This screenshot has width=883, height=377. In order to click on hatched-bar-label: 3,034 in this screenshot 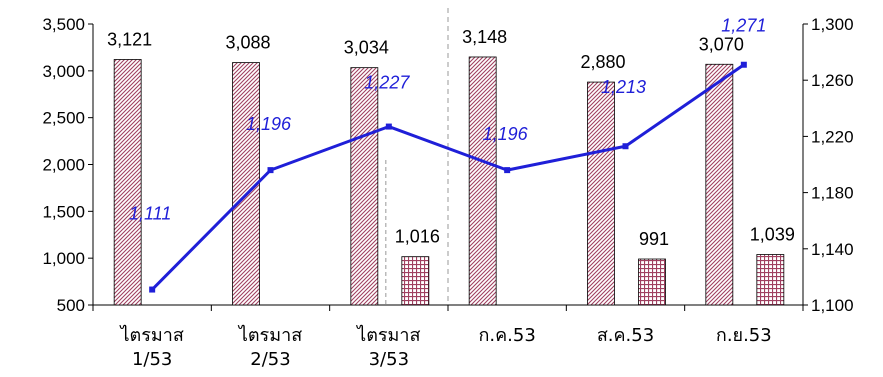, I will do `click(366, 48)`.